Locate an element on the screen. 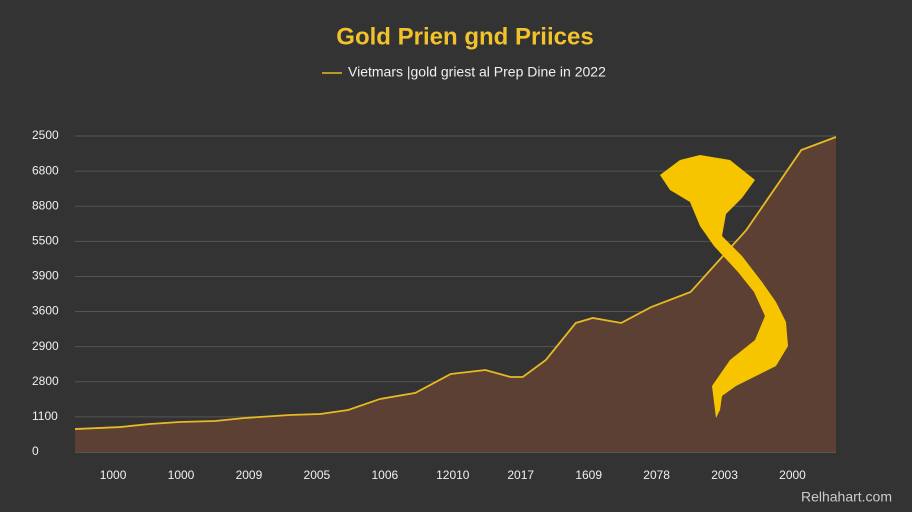 This screenshot has width=912, height=512. y-tick-label: 0 is located at coordinates (35, 451).